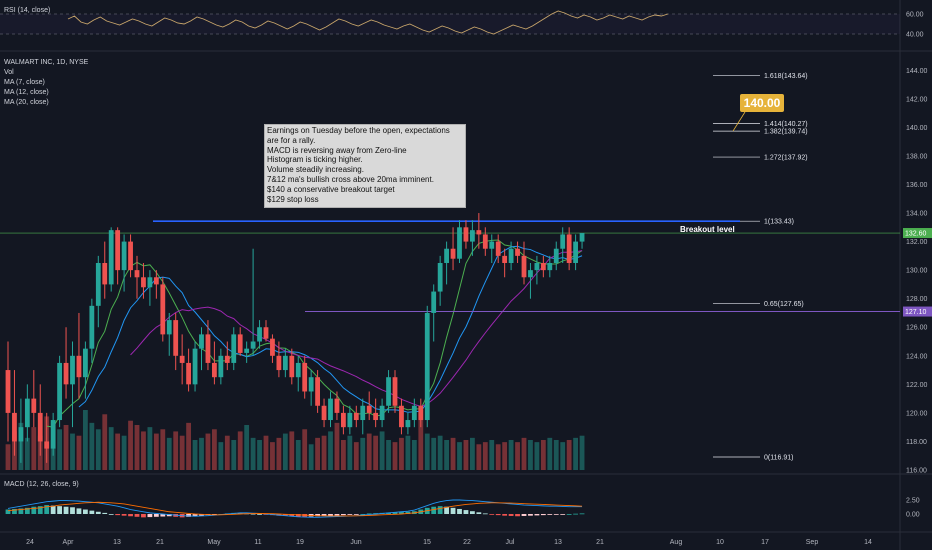  I want to click on time-axis-label: 10, so click(720, 542).